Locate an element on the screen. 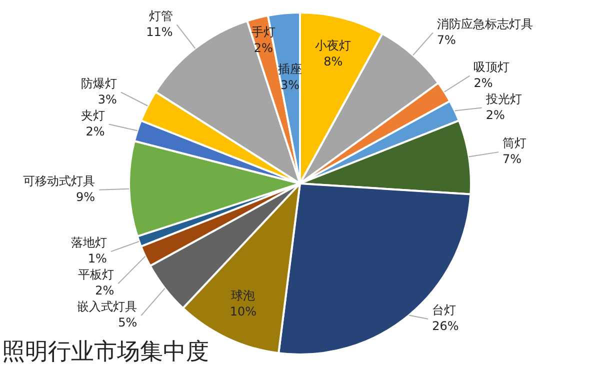 The image size is (600, 369). data-label: 8% is located at coordinates (333, 61).